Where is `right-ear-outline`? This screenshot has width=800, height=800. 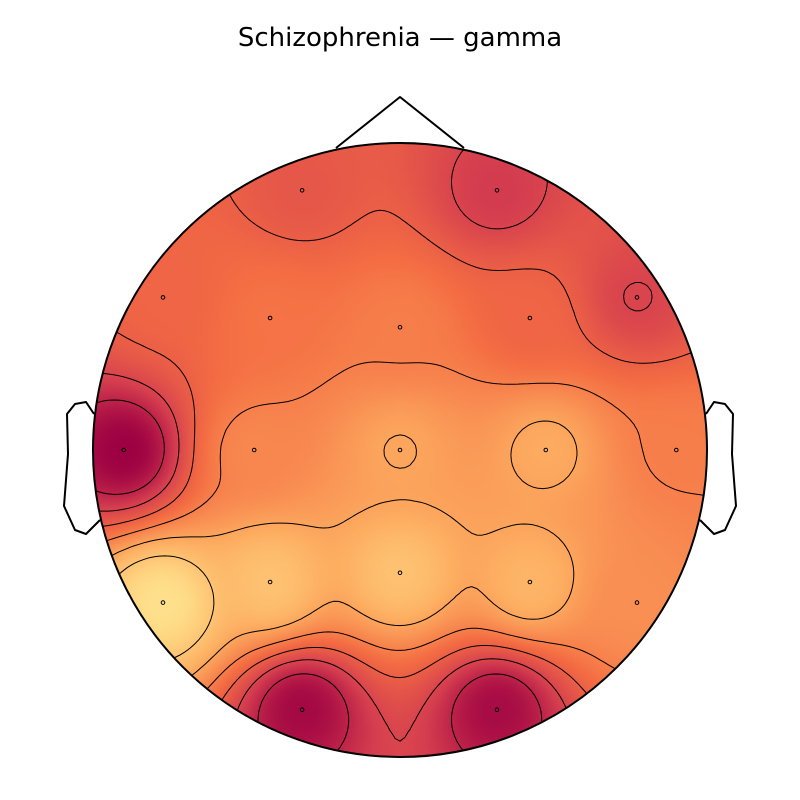 right-ear-outline is located at coordinates (718, 468).